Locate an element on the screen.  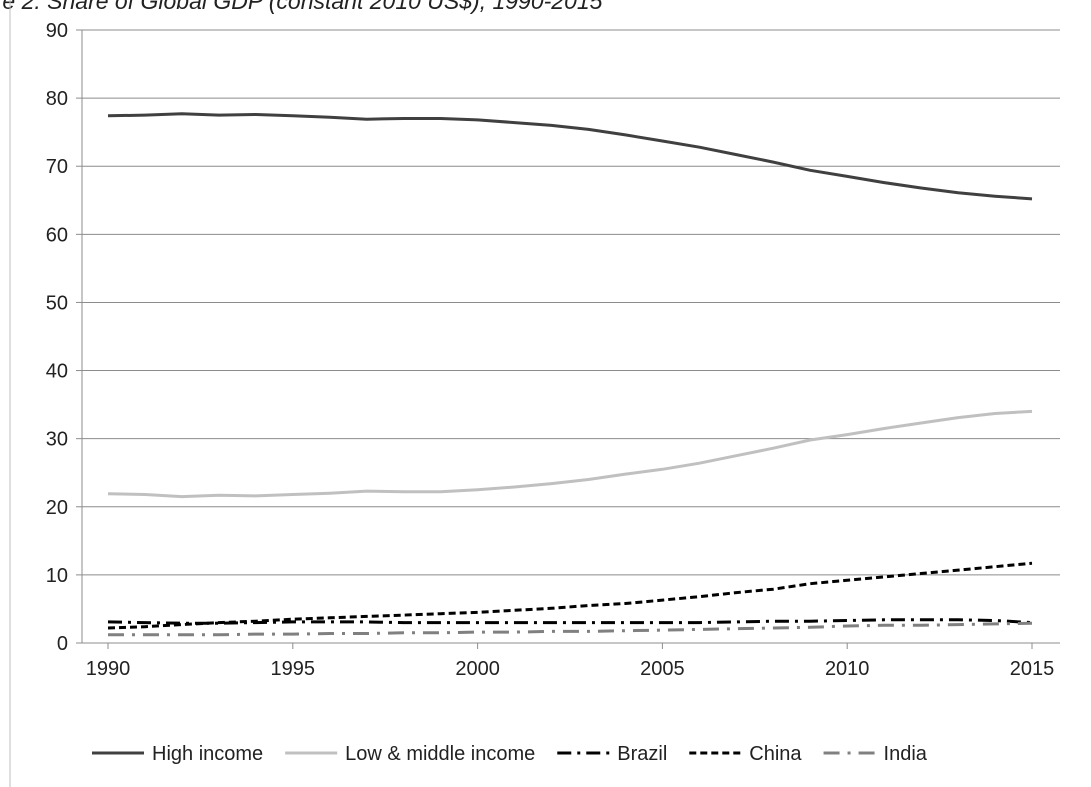
y-tick-label-1: 10 is located at coordinates (57, 576).